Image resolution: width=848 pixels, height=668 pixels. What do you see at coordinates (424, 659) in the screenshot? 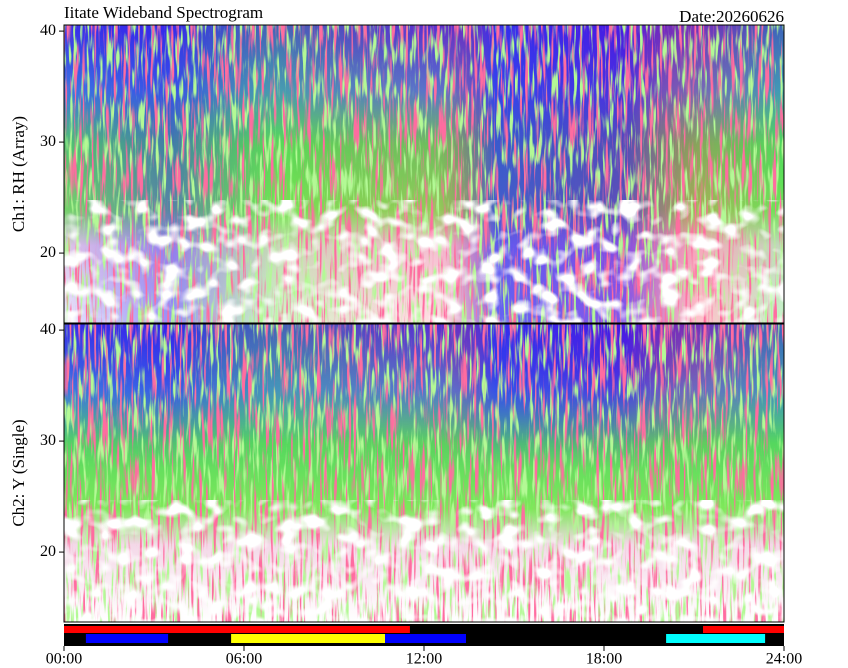
I see `x-tick-label: 12:00` at bounding box center [424, 659].